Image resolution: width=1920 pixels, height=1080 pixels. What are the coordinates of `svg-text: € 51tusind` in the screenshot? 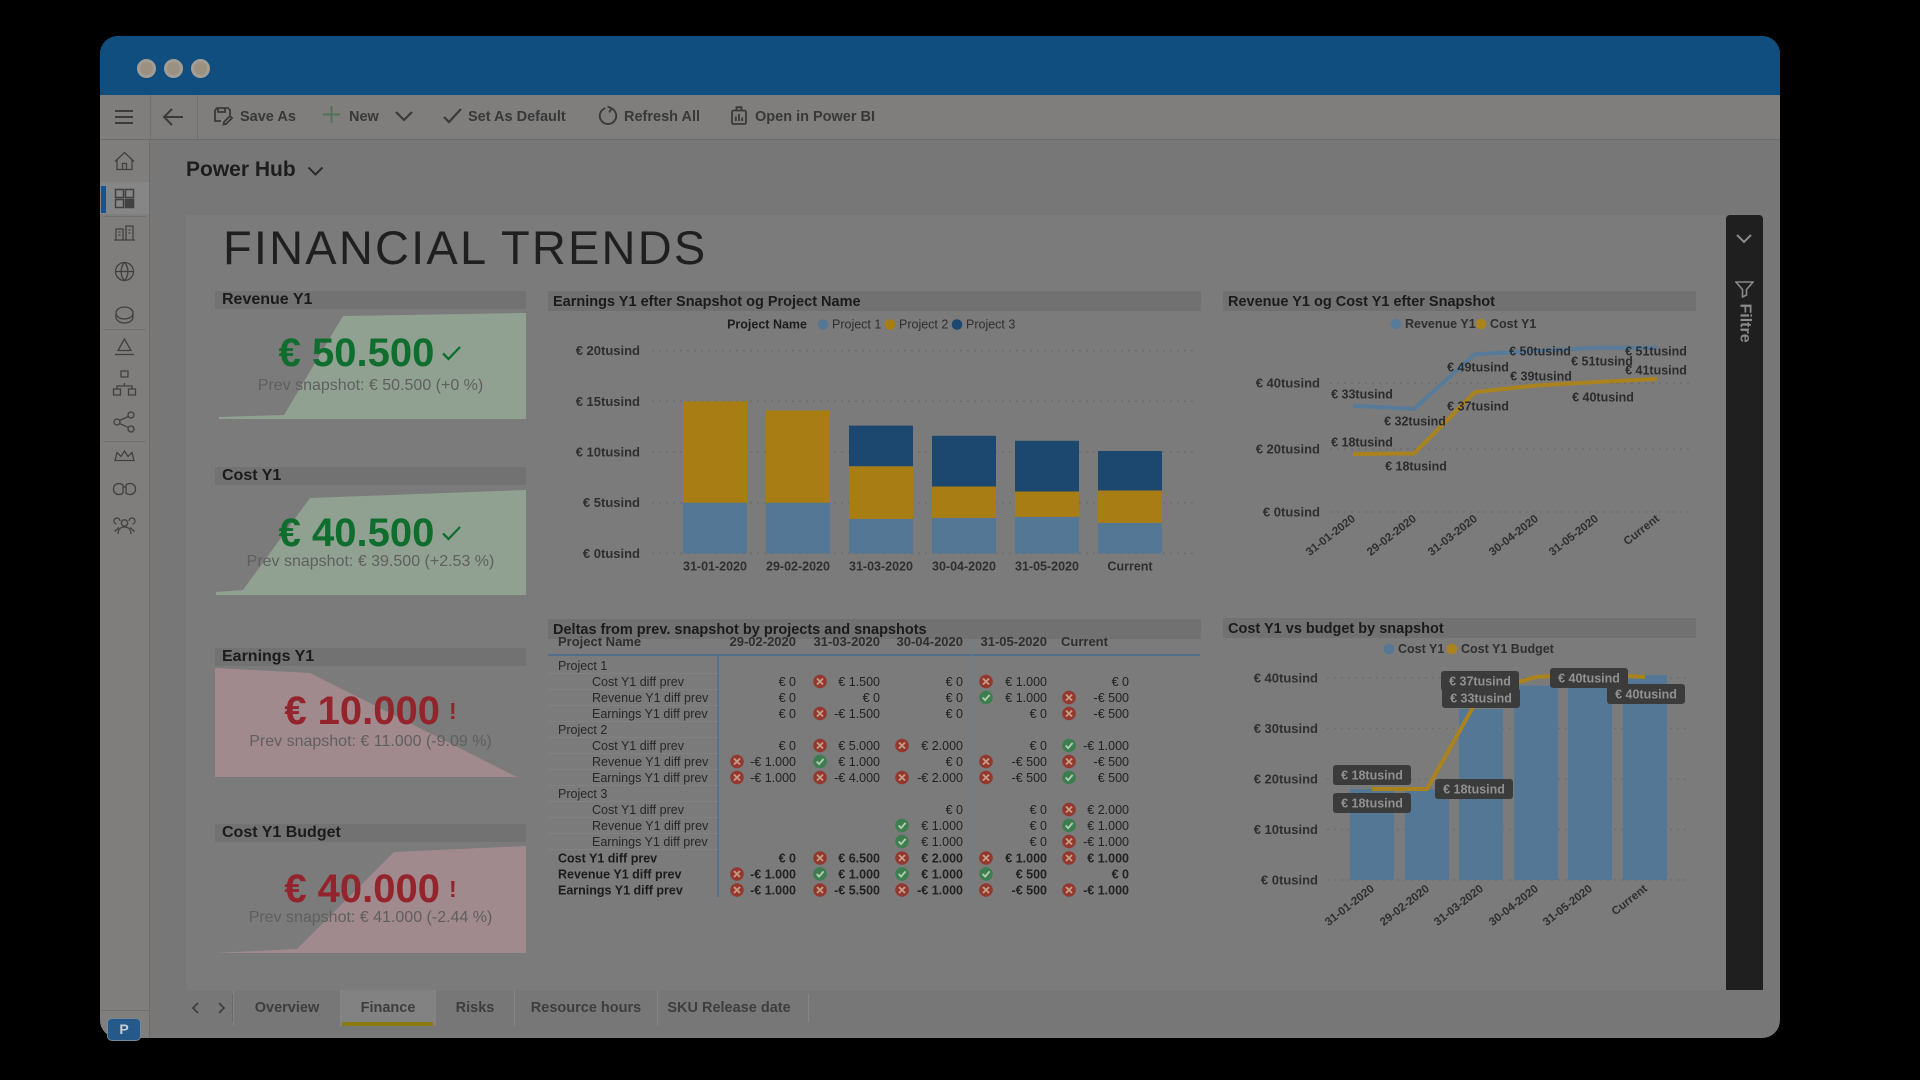 It's located at (1602, 362).